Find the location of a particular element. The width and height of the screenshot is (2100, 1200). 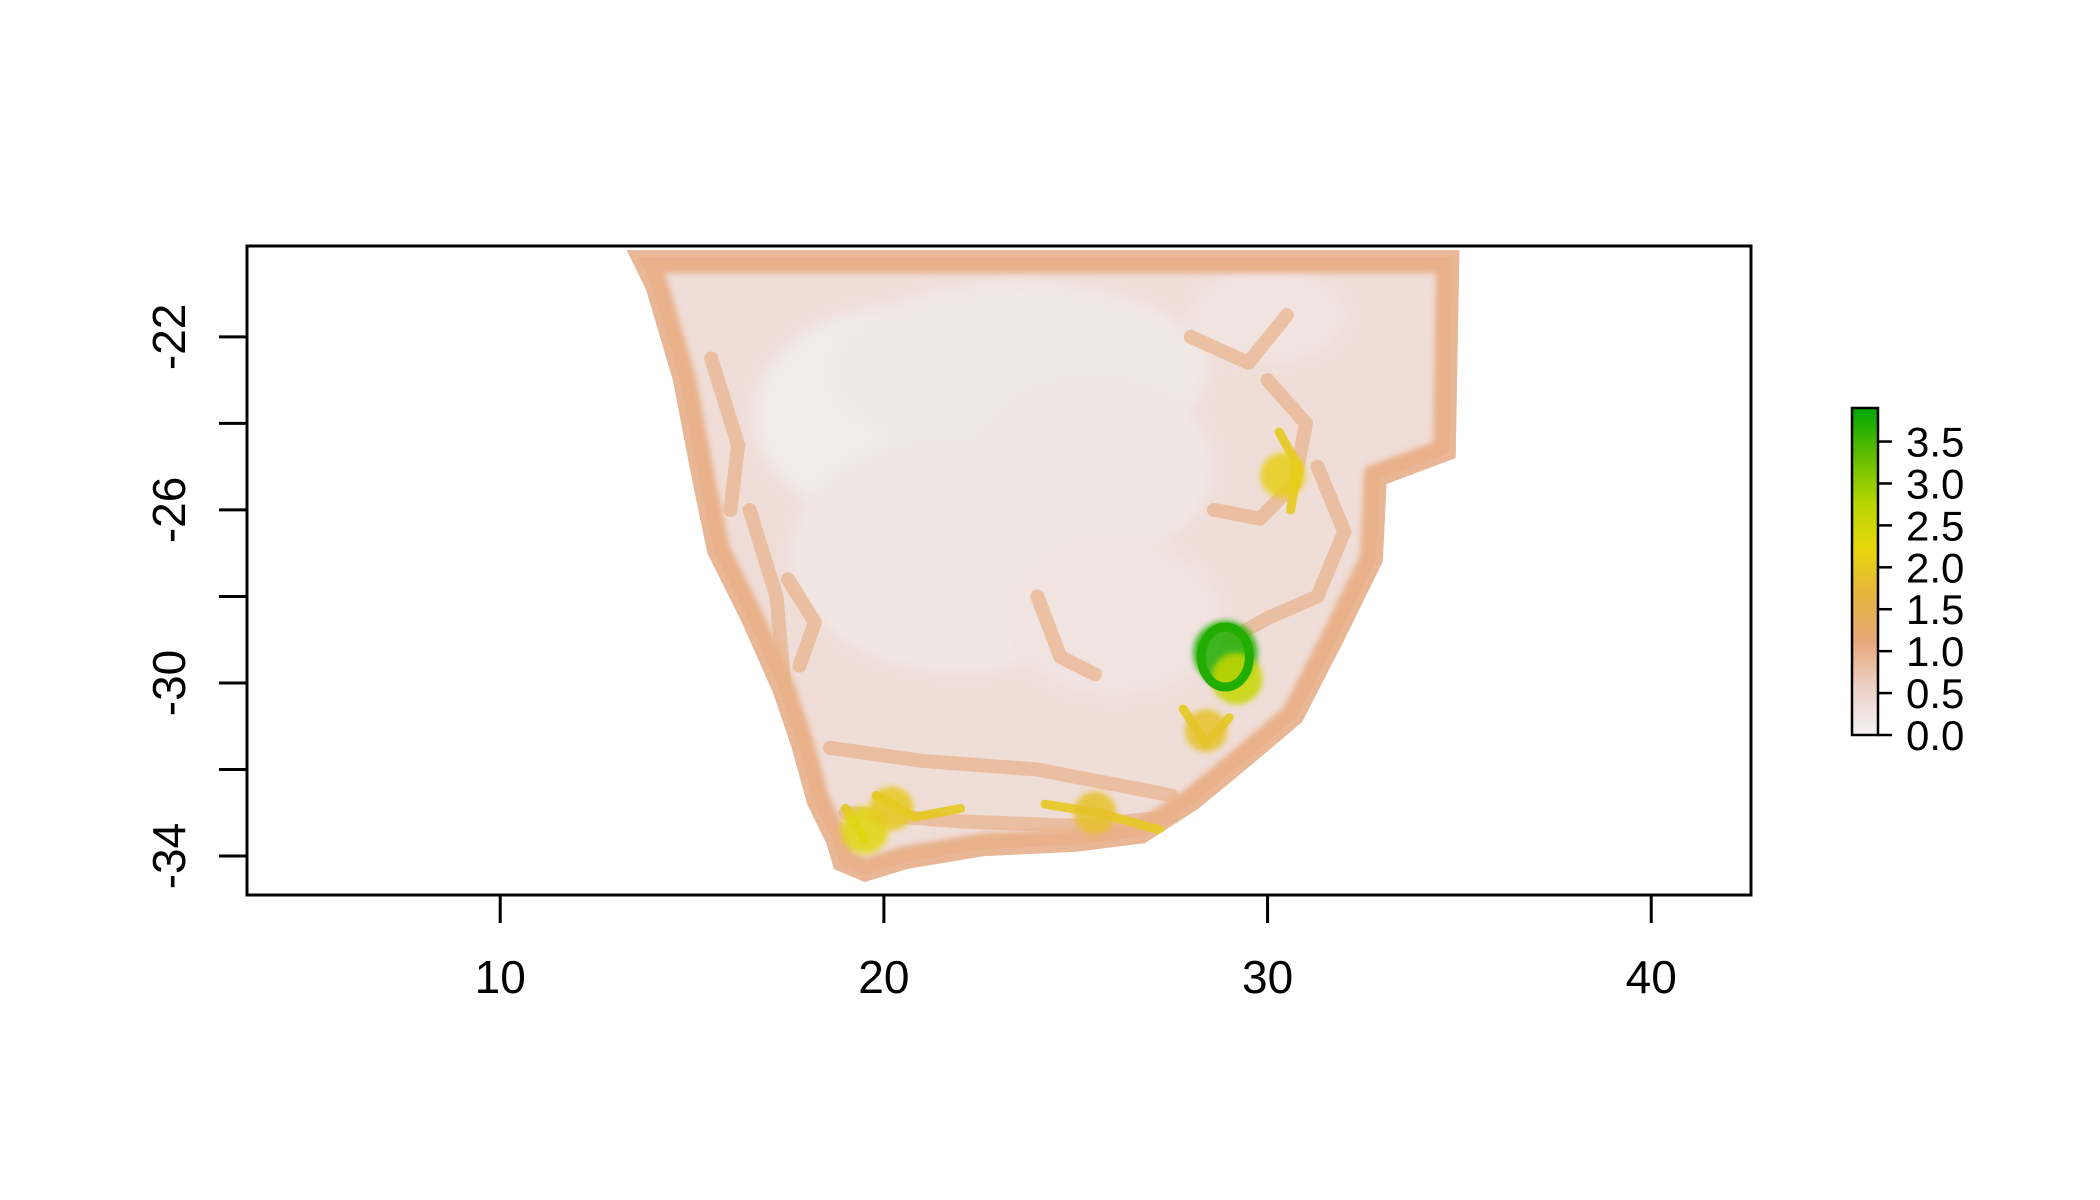

y-axis: -34 -30 -26 -22 is located at coordinates (195, 596).